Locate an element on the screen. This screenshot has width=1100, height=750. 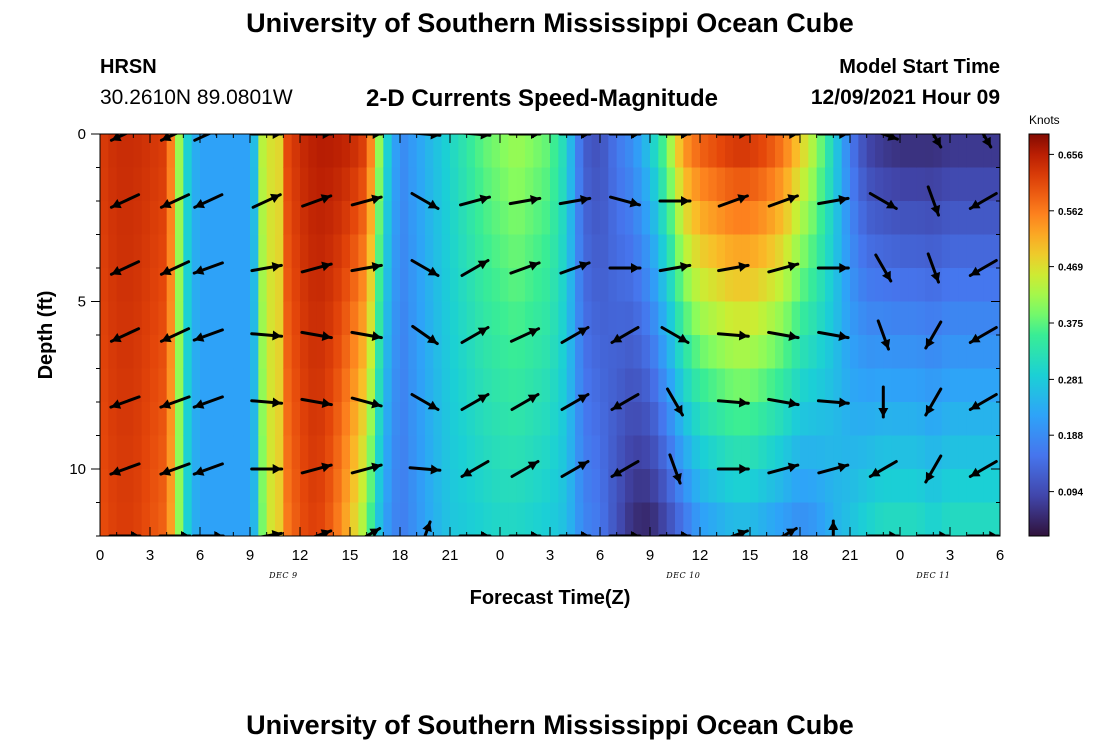
model-start-label: Model Start Time is located at coordinates (919, 67).